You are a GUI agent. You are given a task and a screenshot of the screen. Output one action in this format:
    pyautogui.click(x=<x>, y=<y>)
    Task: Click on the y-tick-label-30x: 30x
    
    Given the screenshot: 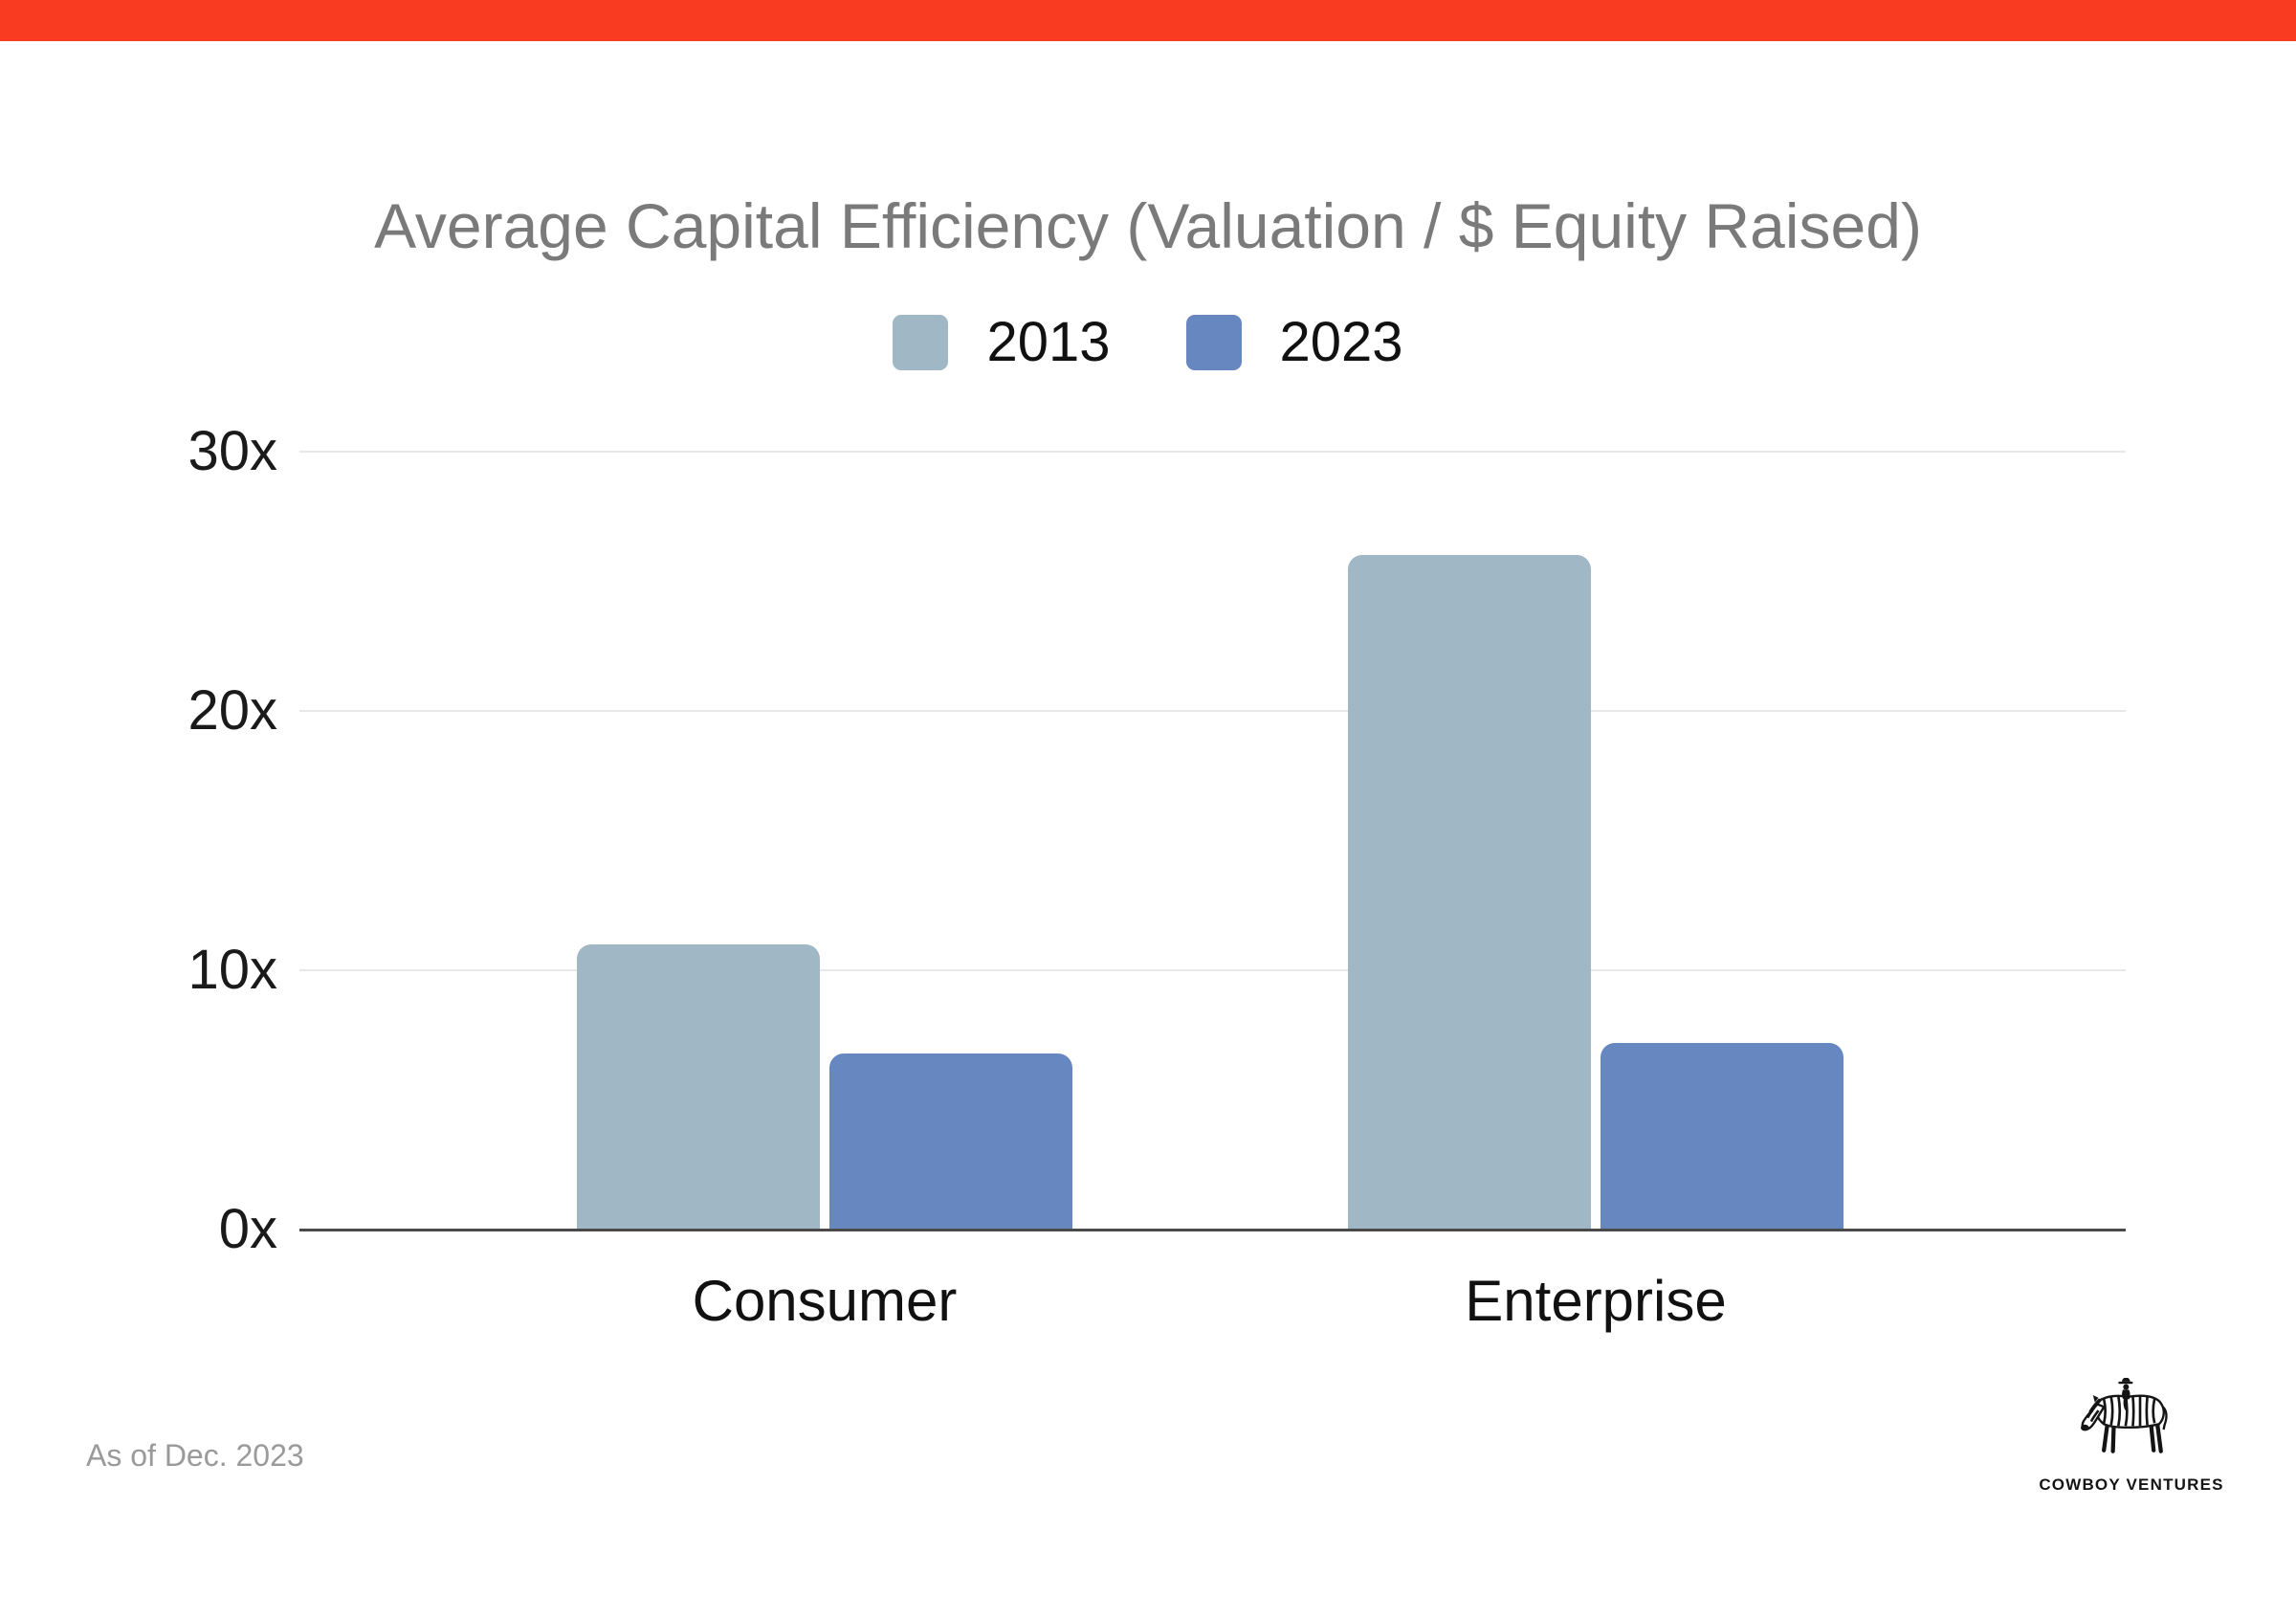 What is the action you would take?
    pyautogui.click(x=232, y=451)
    